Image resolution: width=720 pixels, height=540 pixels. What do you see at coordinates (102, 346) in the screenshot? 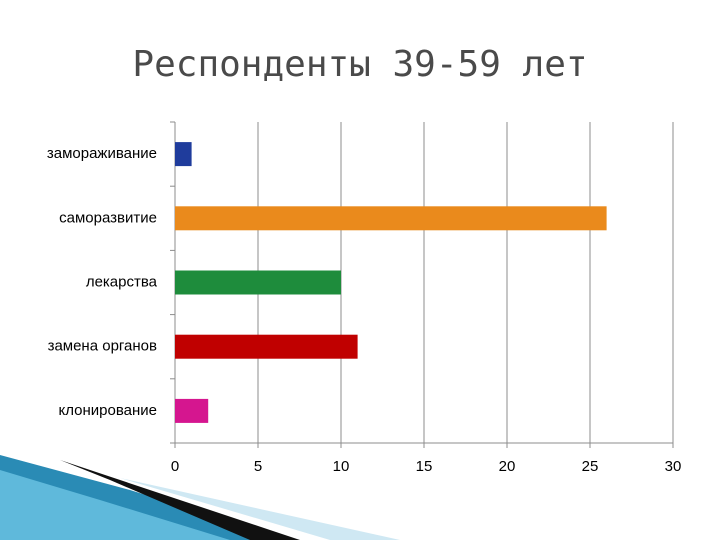
I see `y-tick-label: замена органов` at bounding box center [102, 346].